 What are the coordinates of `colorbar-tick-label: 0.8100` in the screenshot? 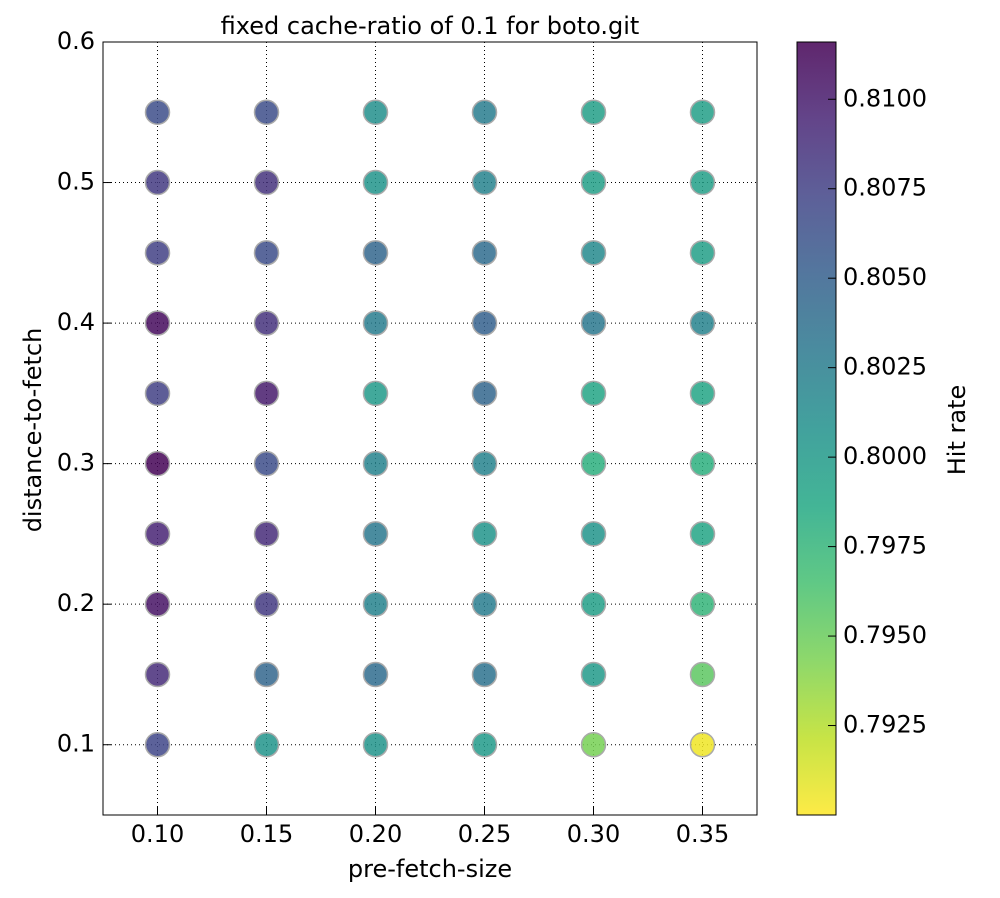 It's located at (885, 98).